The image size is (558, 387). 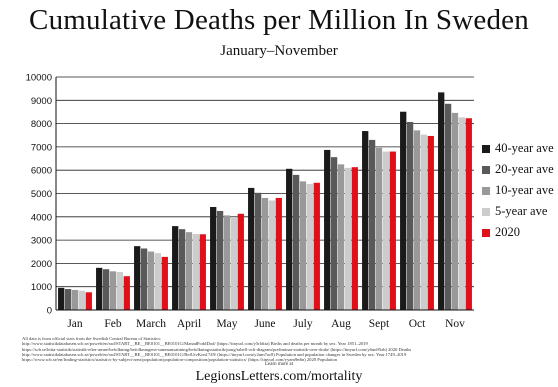 What do you see at coordinates (41, 124) in the screenshot?
I see `y-tick-label: 8000` at bounding box center [41, 124].